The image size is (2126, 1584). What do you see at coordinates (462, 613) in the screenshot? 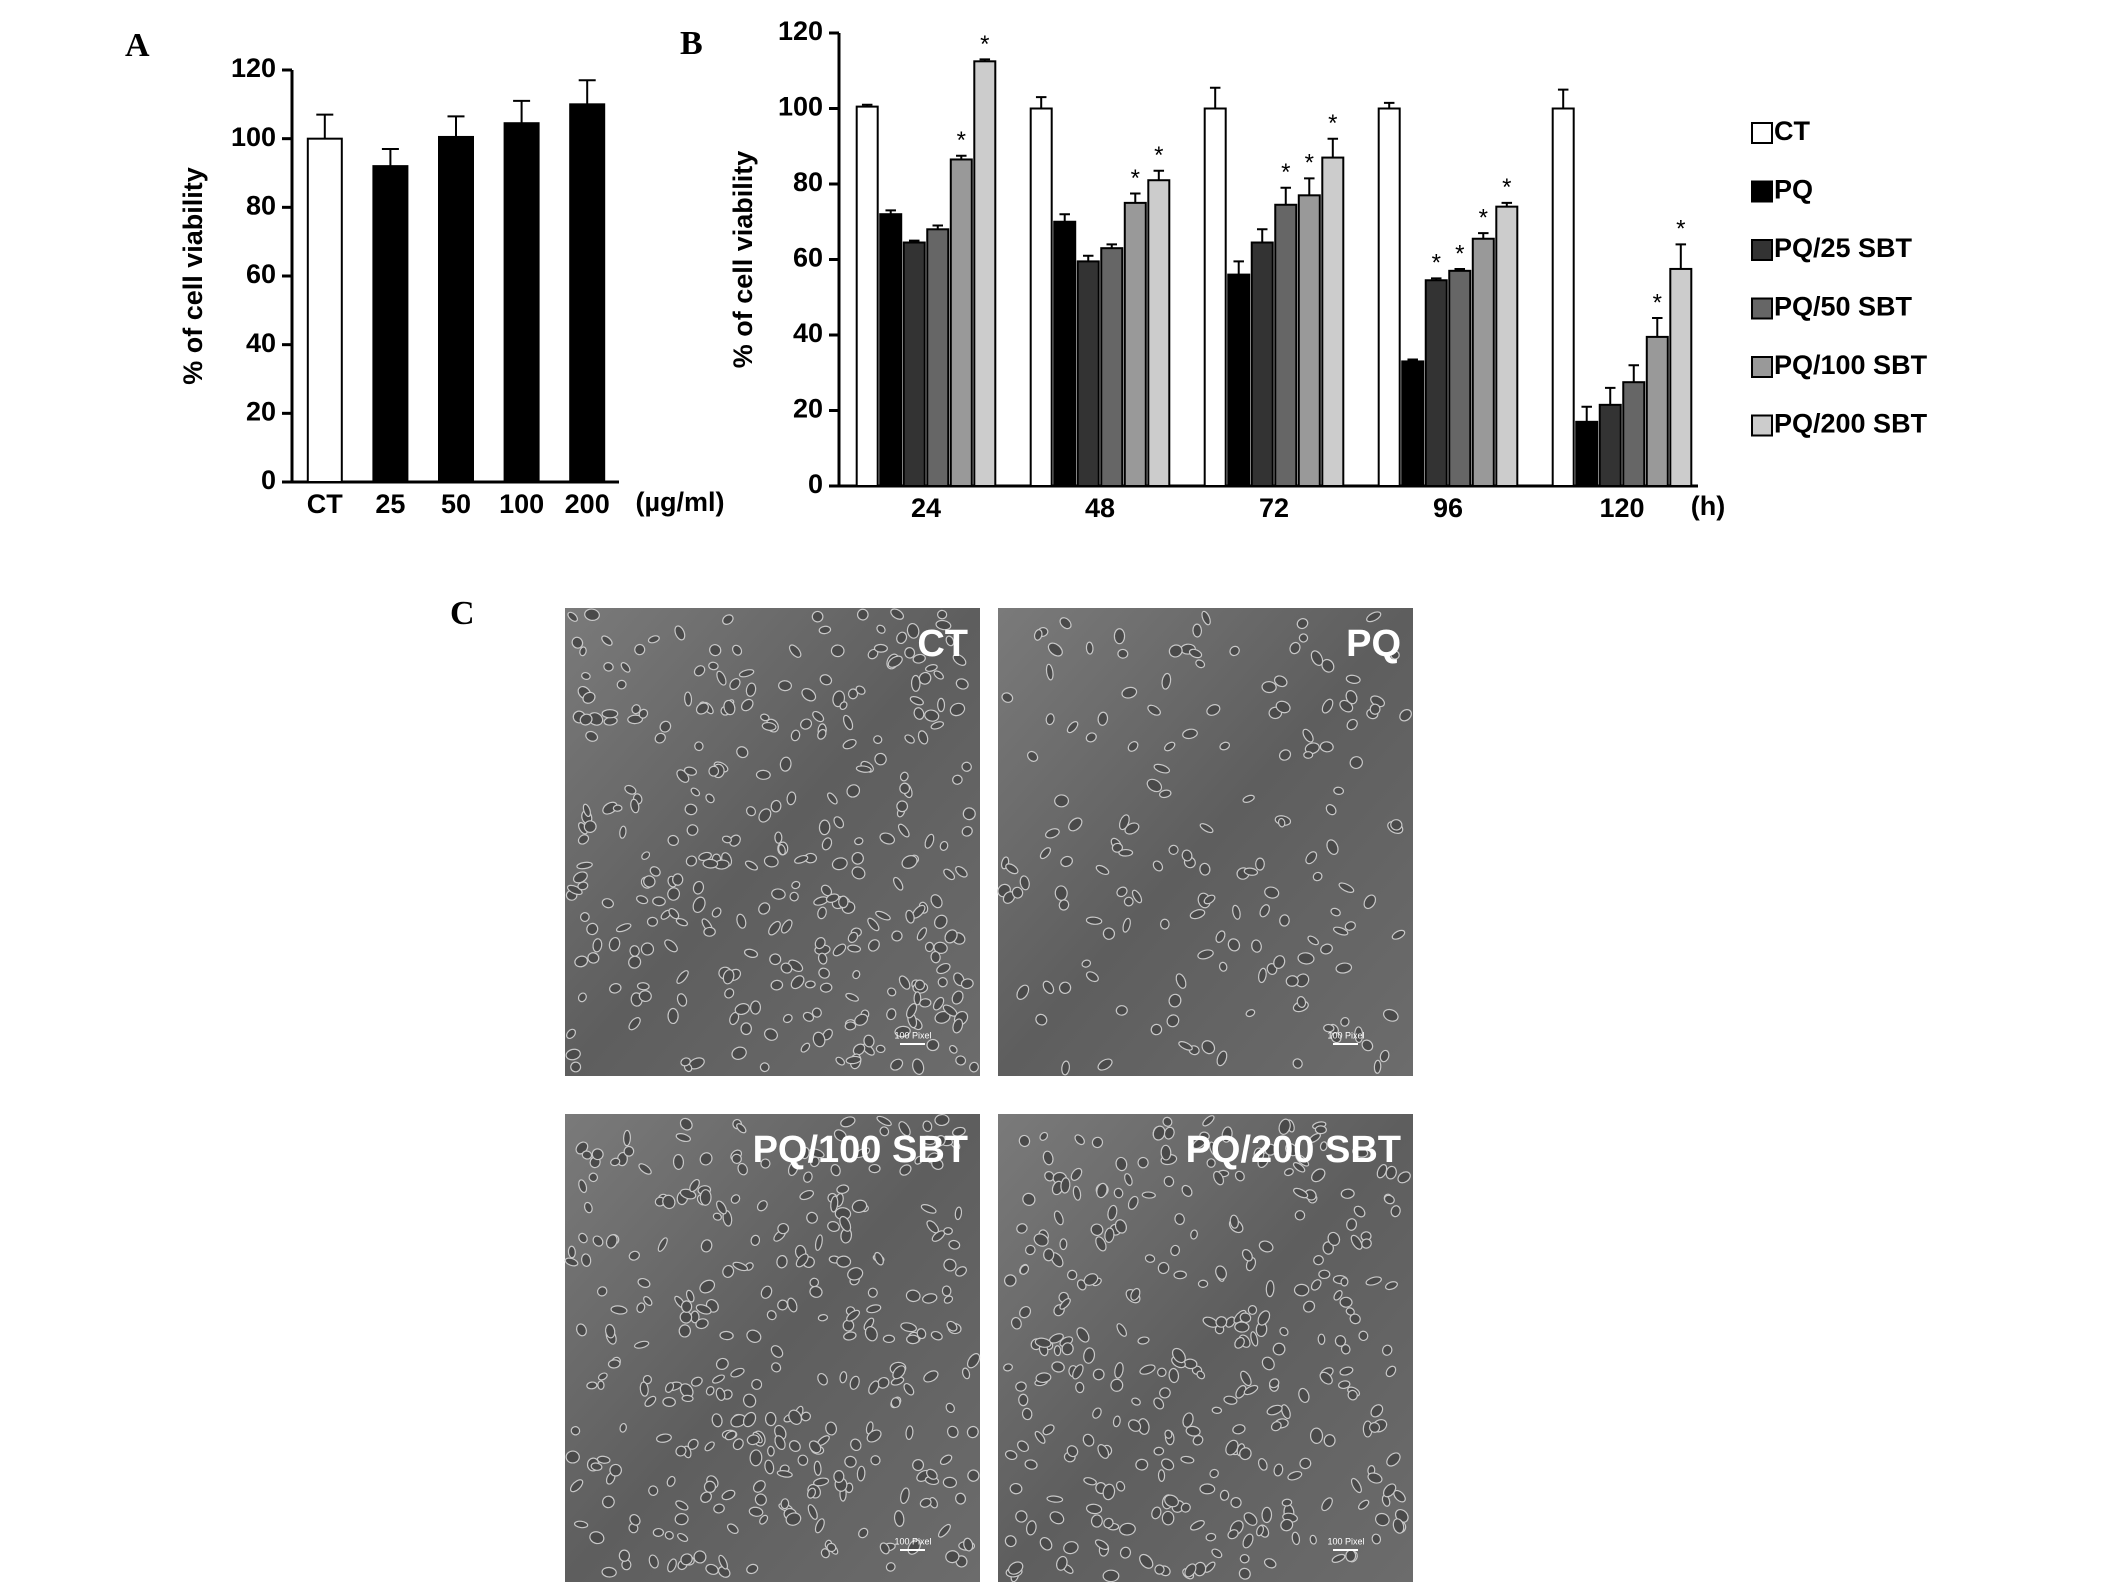
I see `panel-label: C` at bounding box center [462, 613].